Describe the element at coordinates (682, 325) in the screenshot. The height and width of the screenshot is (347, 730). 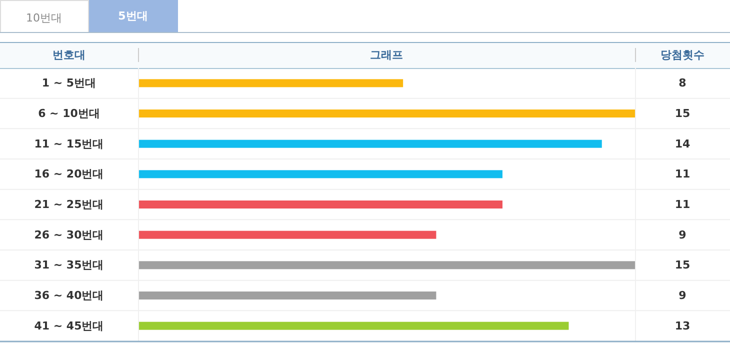
I see `data-label: 13` at that location.